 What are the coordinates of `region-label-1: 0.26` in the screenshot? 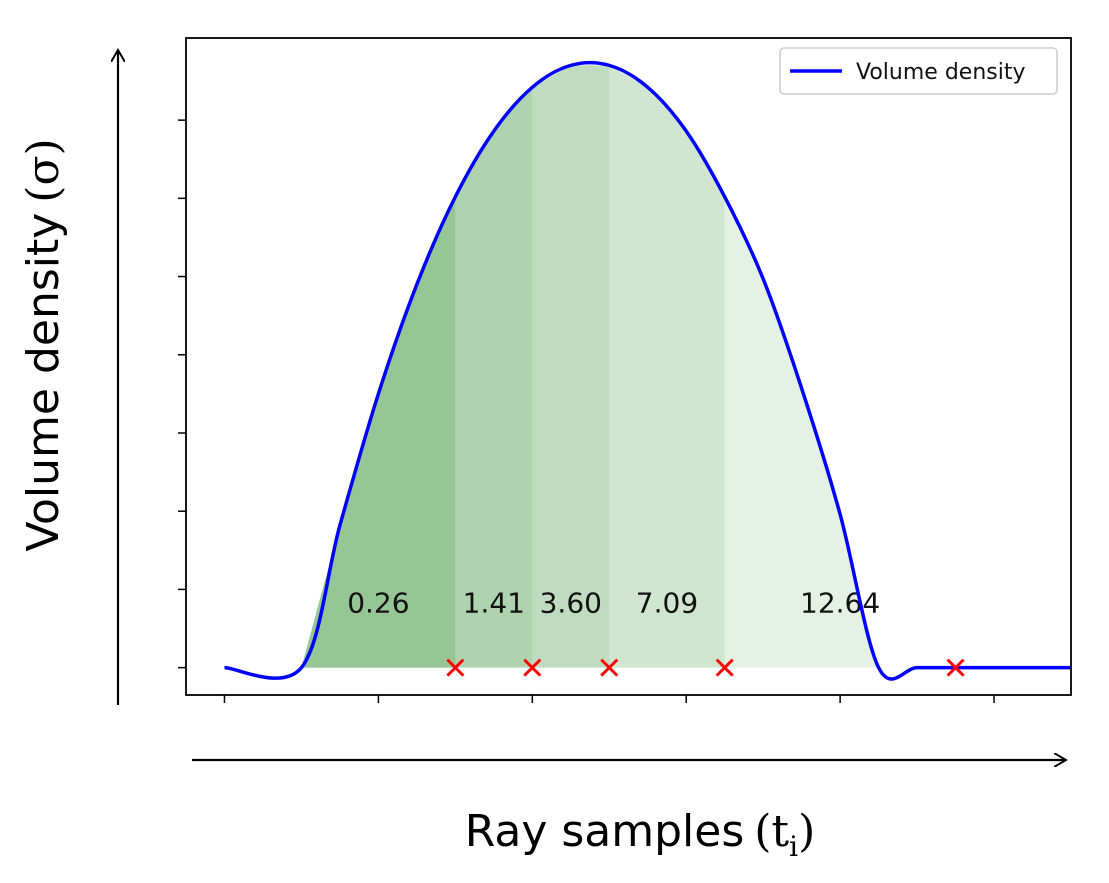 It's located at (378, 603).